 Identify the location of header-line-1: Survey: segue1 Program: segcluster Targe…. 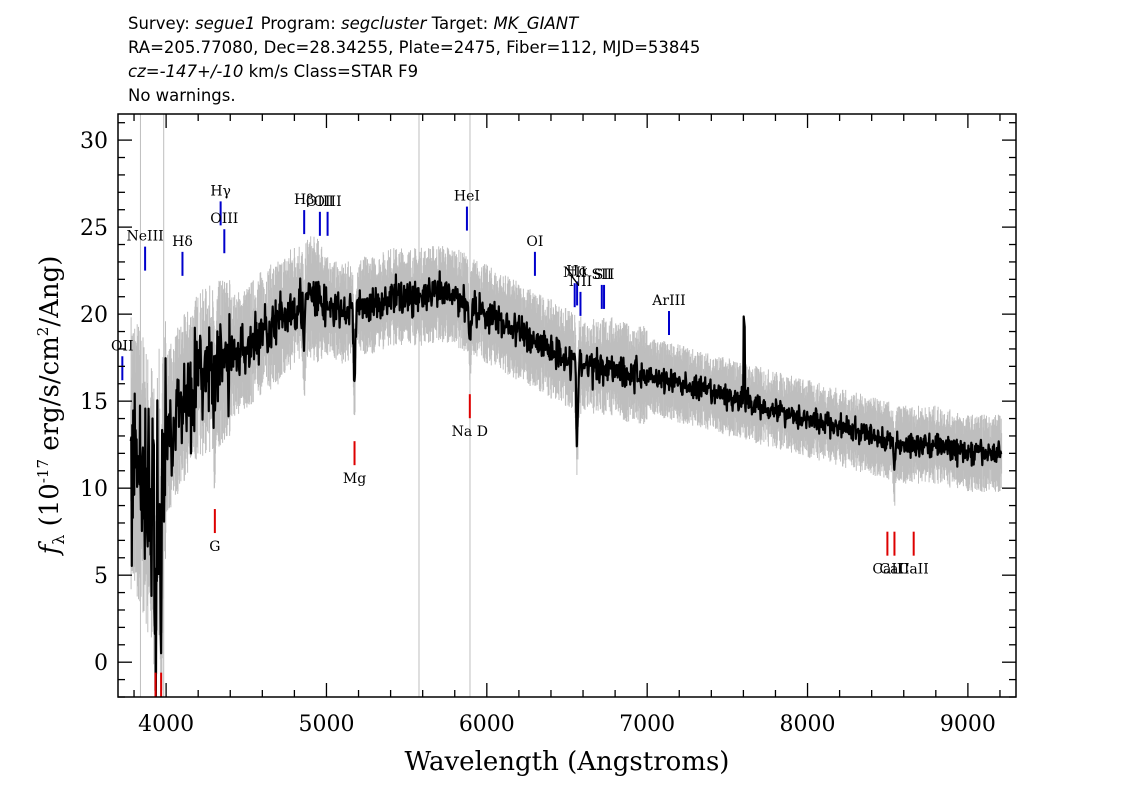
(353, 24).